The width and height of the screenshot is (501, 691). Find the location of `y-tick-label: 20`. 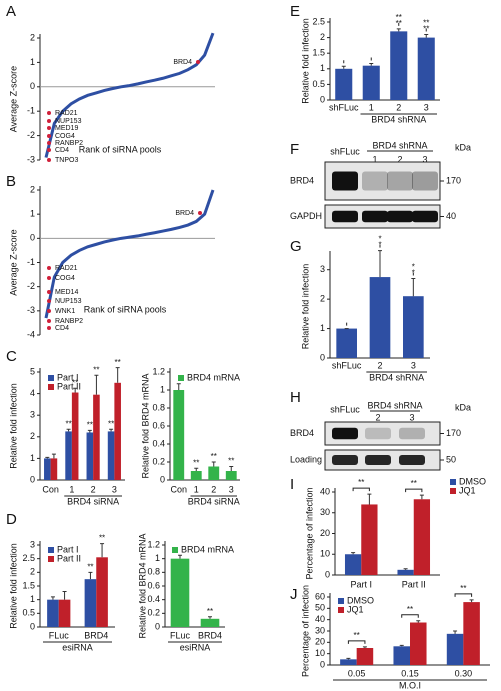

y-tick-label: 20 is located at coordinates (325, 533).